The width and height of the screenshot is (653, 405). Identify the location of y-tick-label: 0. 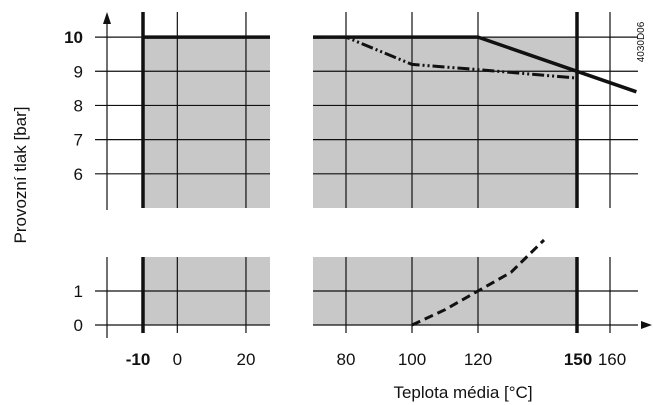
(78, 325).